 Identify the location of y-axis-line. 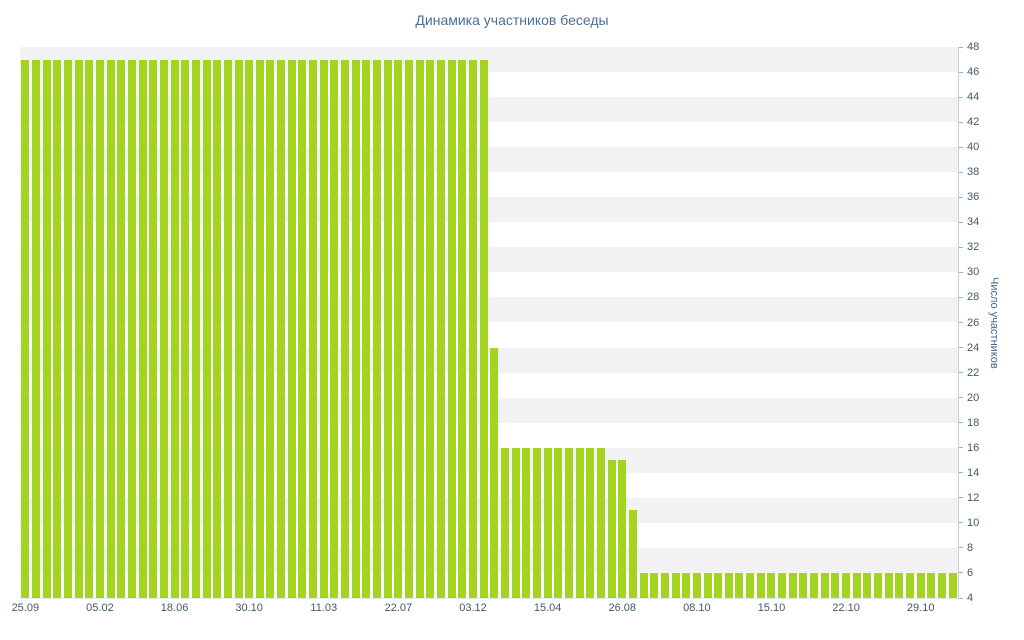
(958, 323).